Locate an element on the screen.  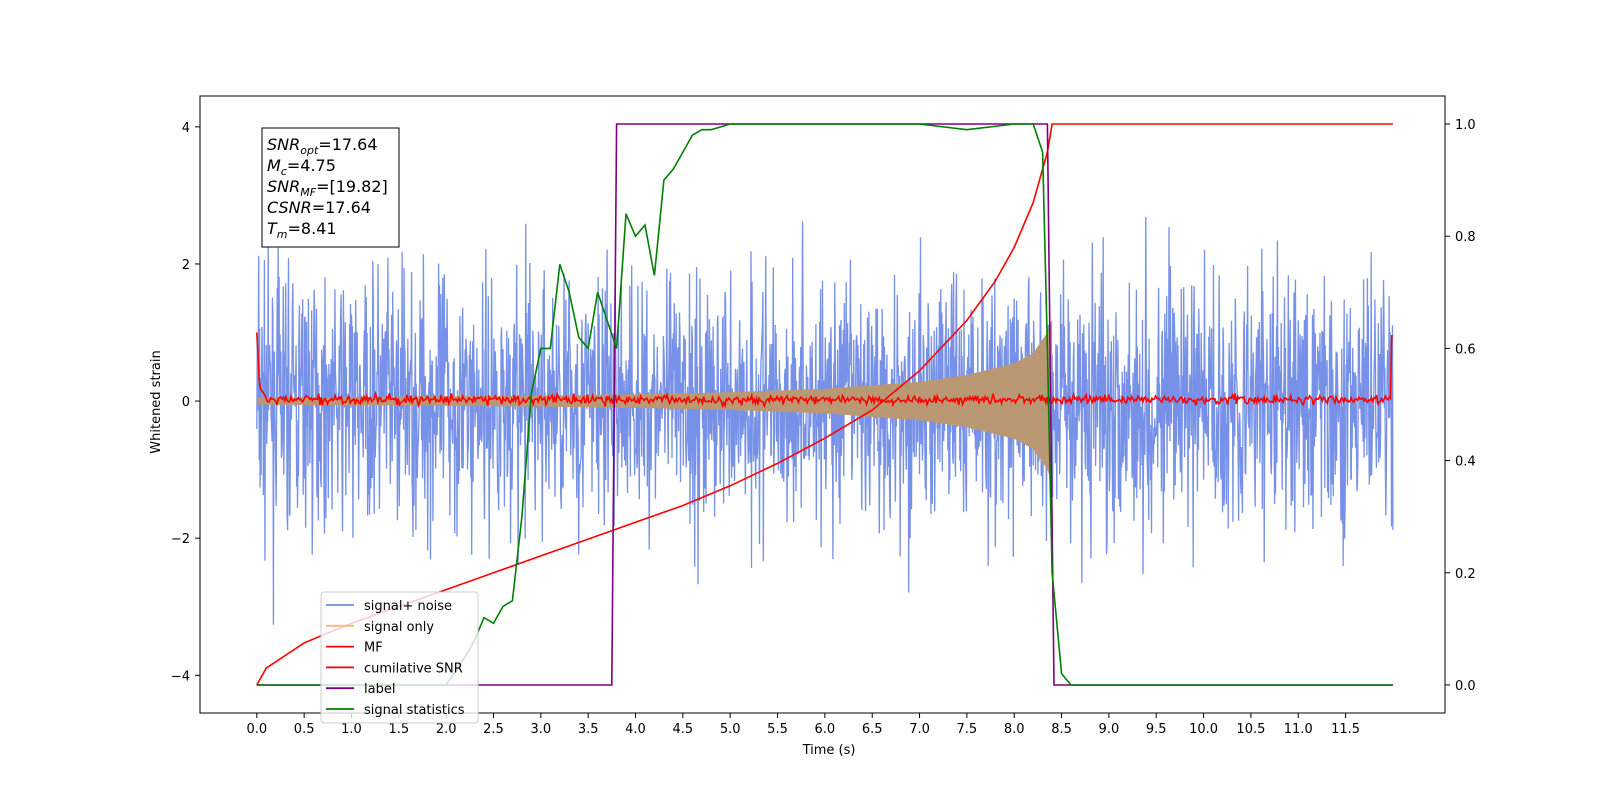
info-line: Tm=8.41 is located at coordinates (302, 230).